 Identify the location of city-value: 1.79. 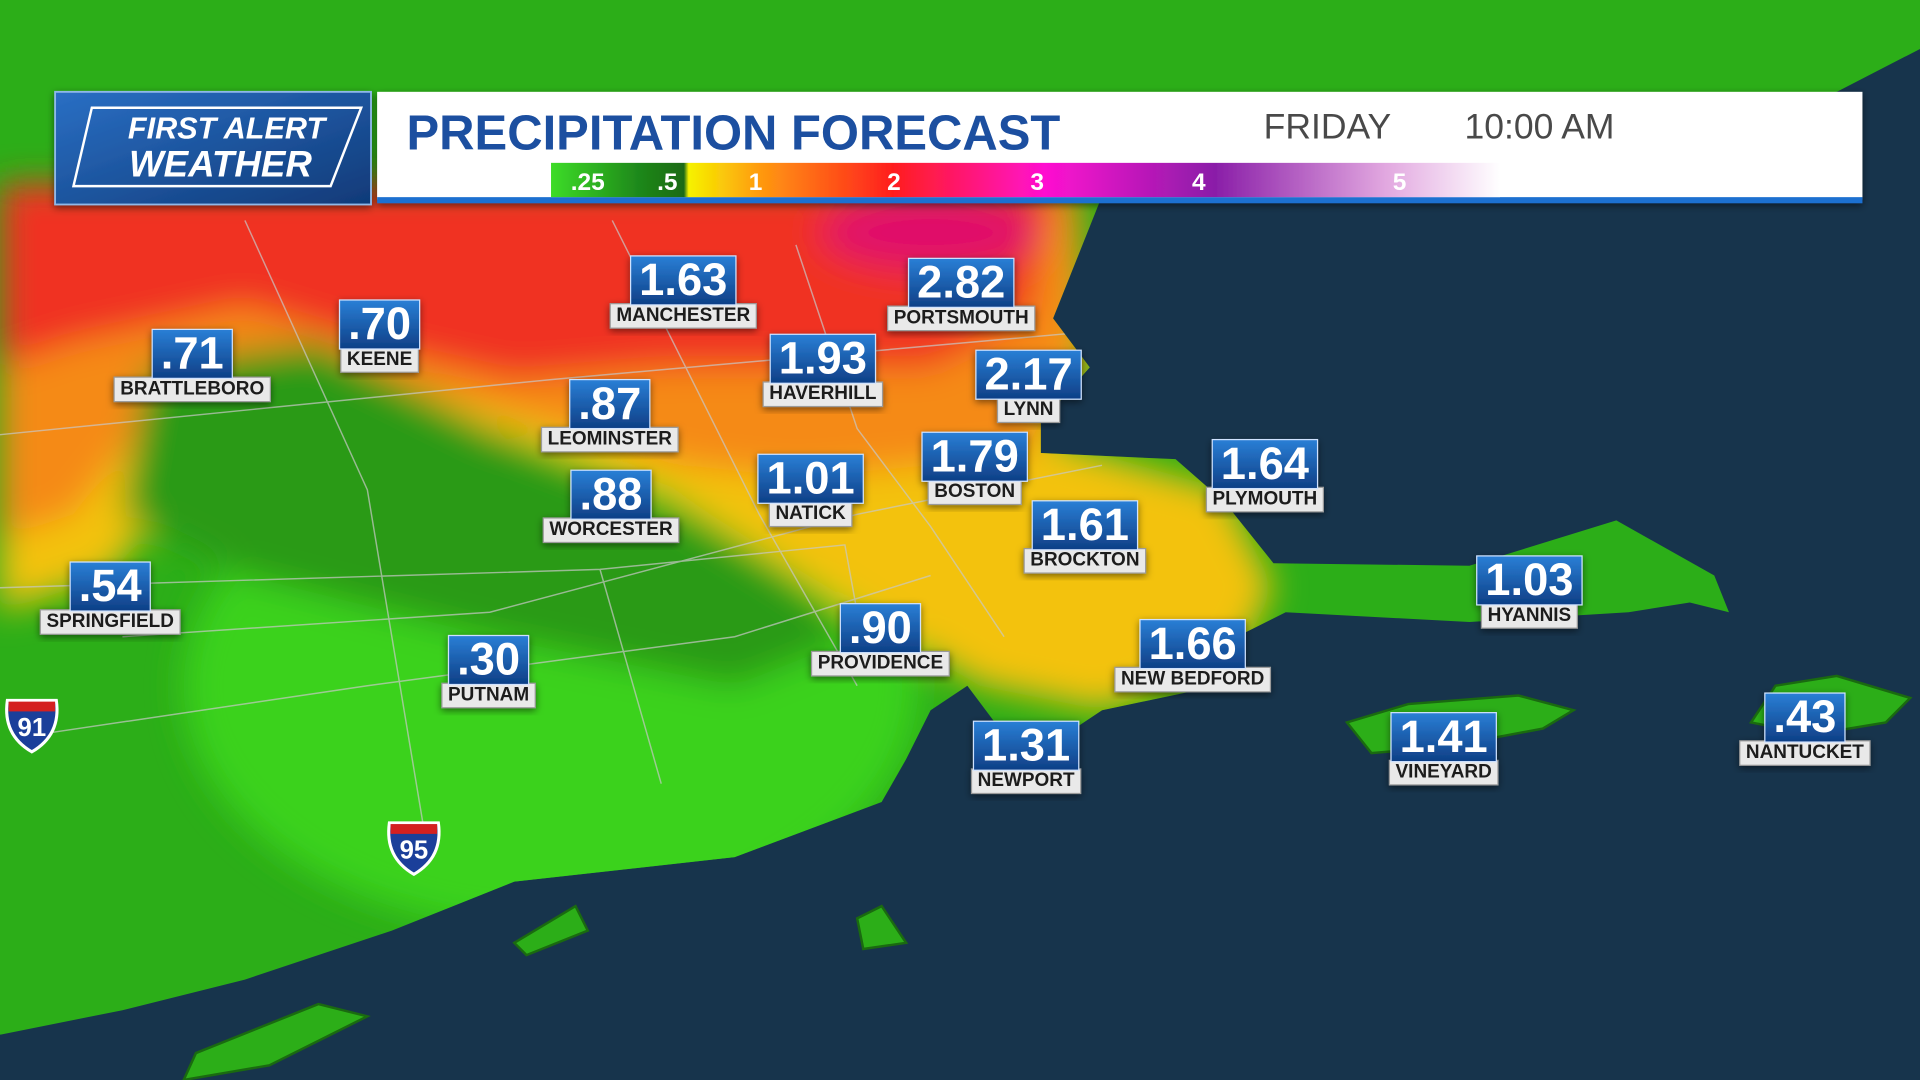
(975, 455).